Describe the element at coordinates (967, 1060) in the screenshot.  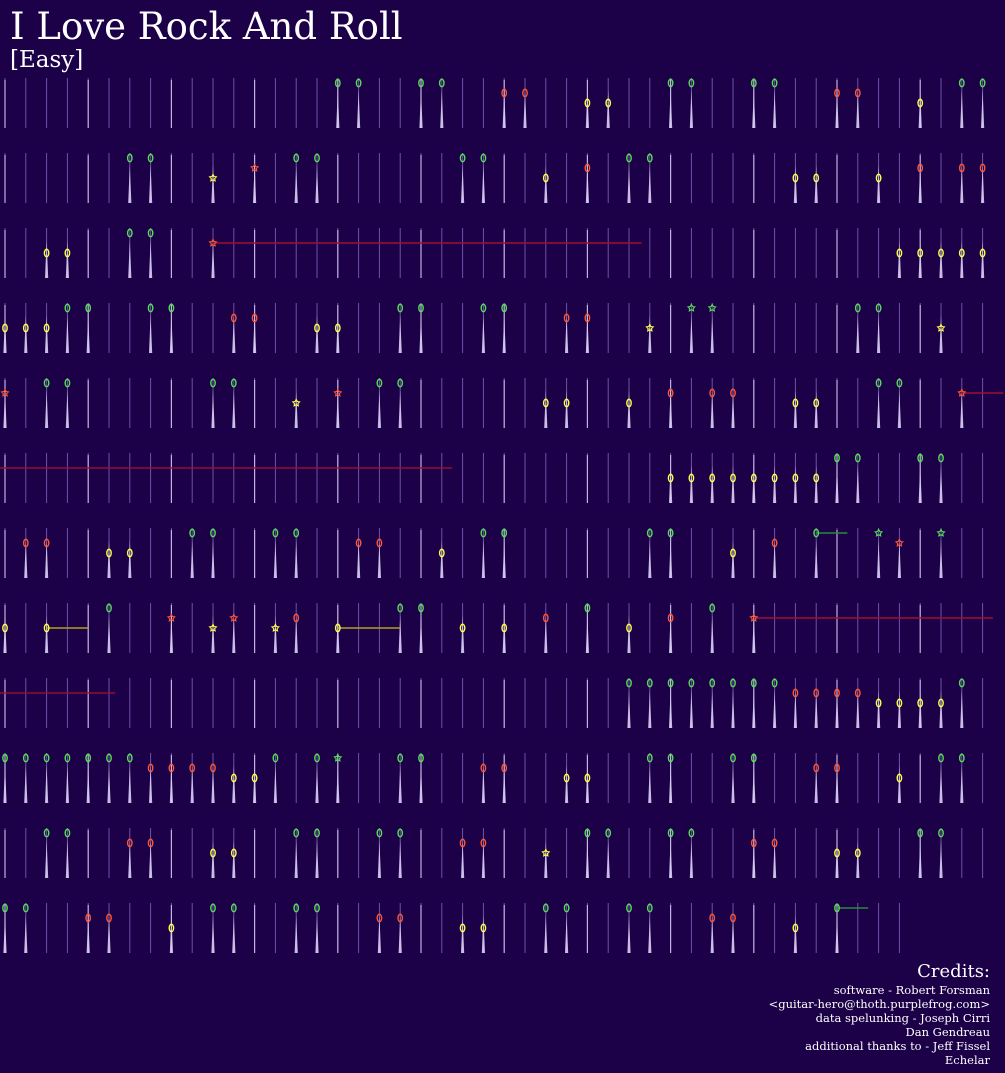
I see `credit-line: Echelar` at that location.